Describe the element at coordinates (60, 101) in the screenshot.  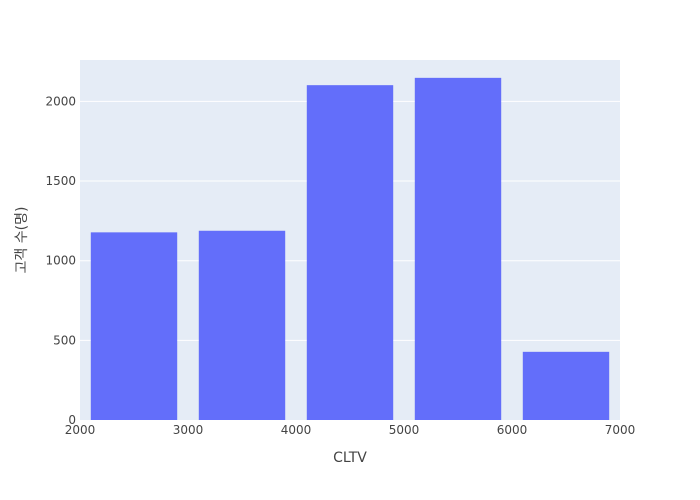
I see `y-tick-label: 2000` at that location.